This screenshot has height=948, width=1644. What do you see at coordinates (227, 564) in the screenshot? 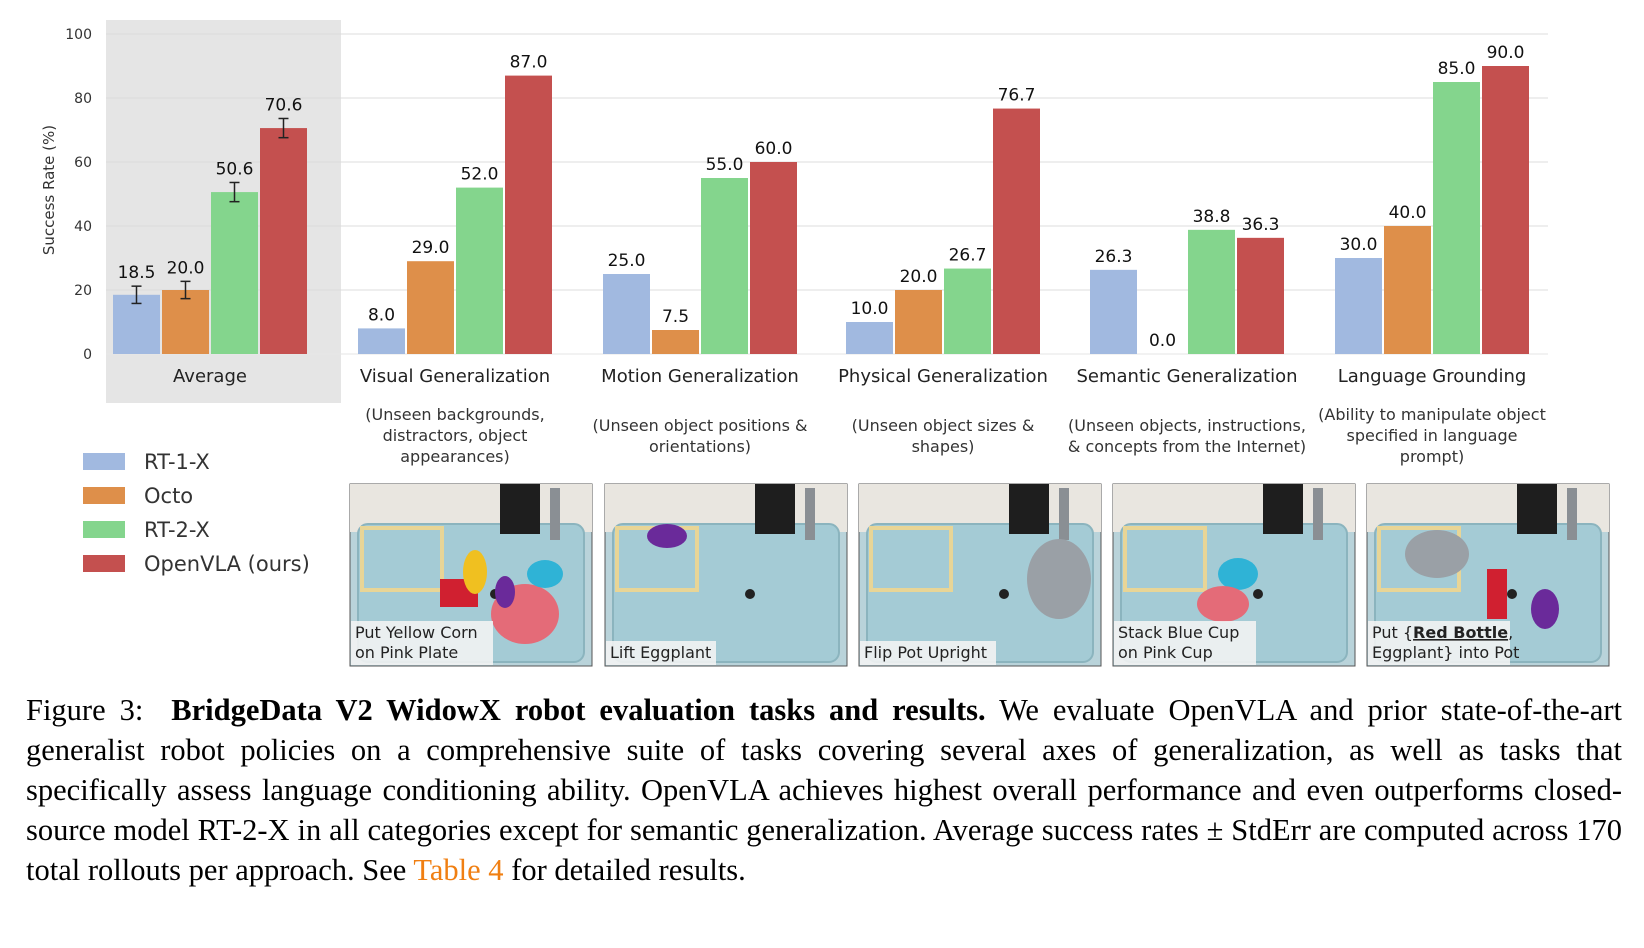
I see `legend-label: OpenVLA (ours)` at bounding box center [227, 564].